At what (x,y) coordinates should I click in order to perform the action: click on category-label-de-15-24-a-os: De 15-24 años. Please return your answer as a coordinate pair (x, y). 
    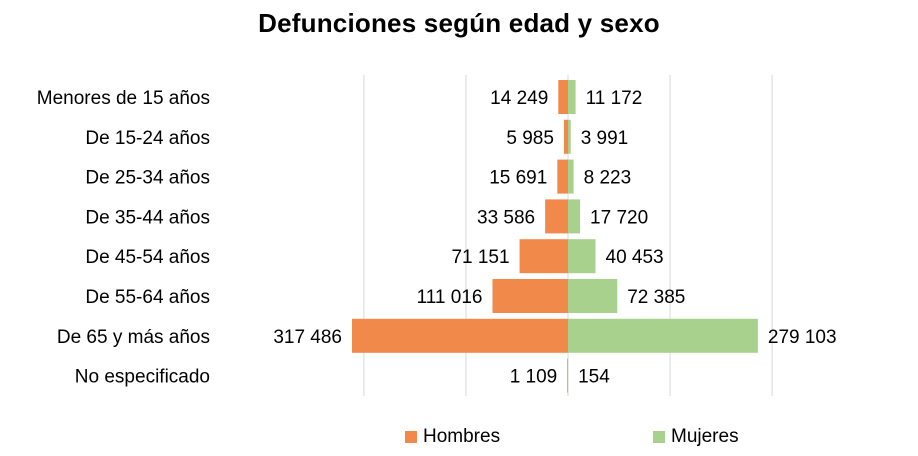
    Looking at the image, I should click on (147, 138).